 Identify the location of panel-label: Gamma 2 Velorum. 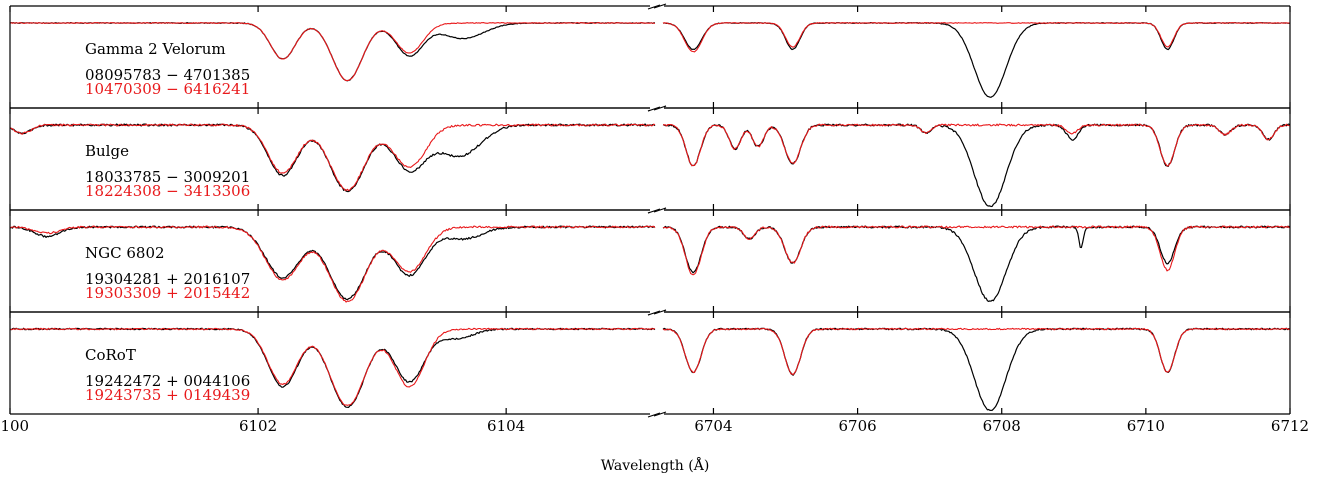
(155, 49).